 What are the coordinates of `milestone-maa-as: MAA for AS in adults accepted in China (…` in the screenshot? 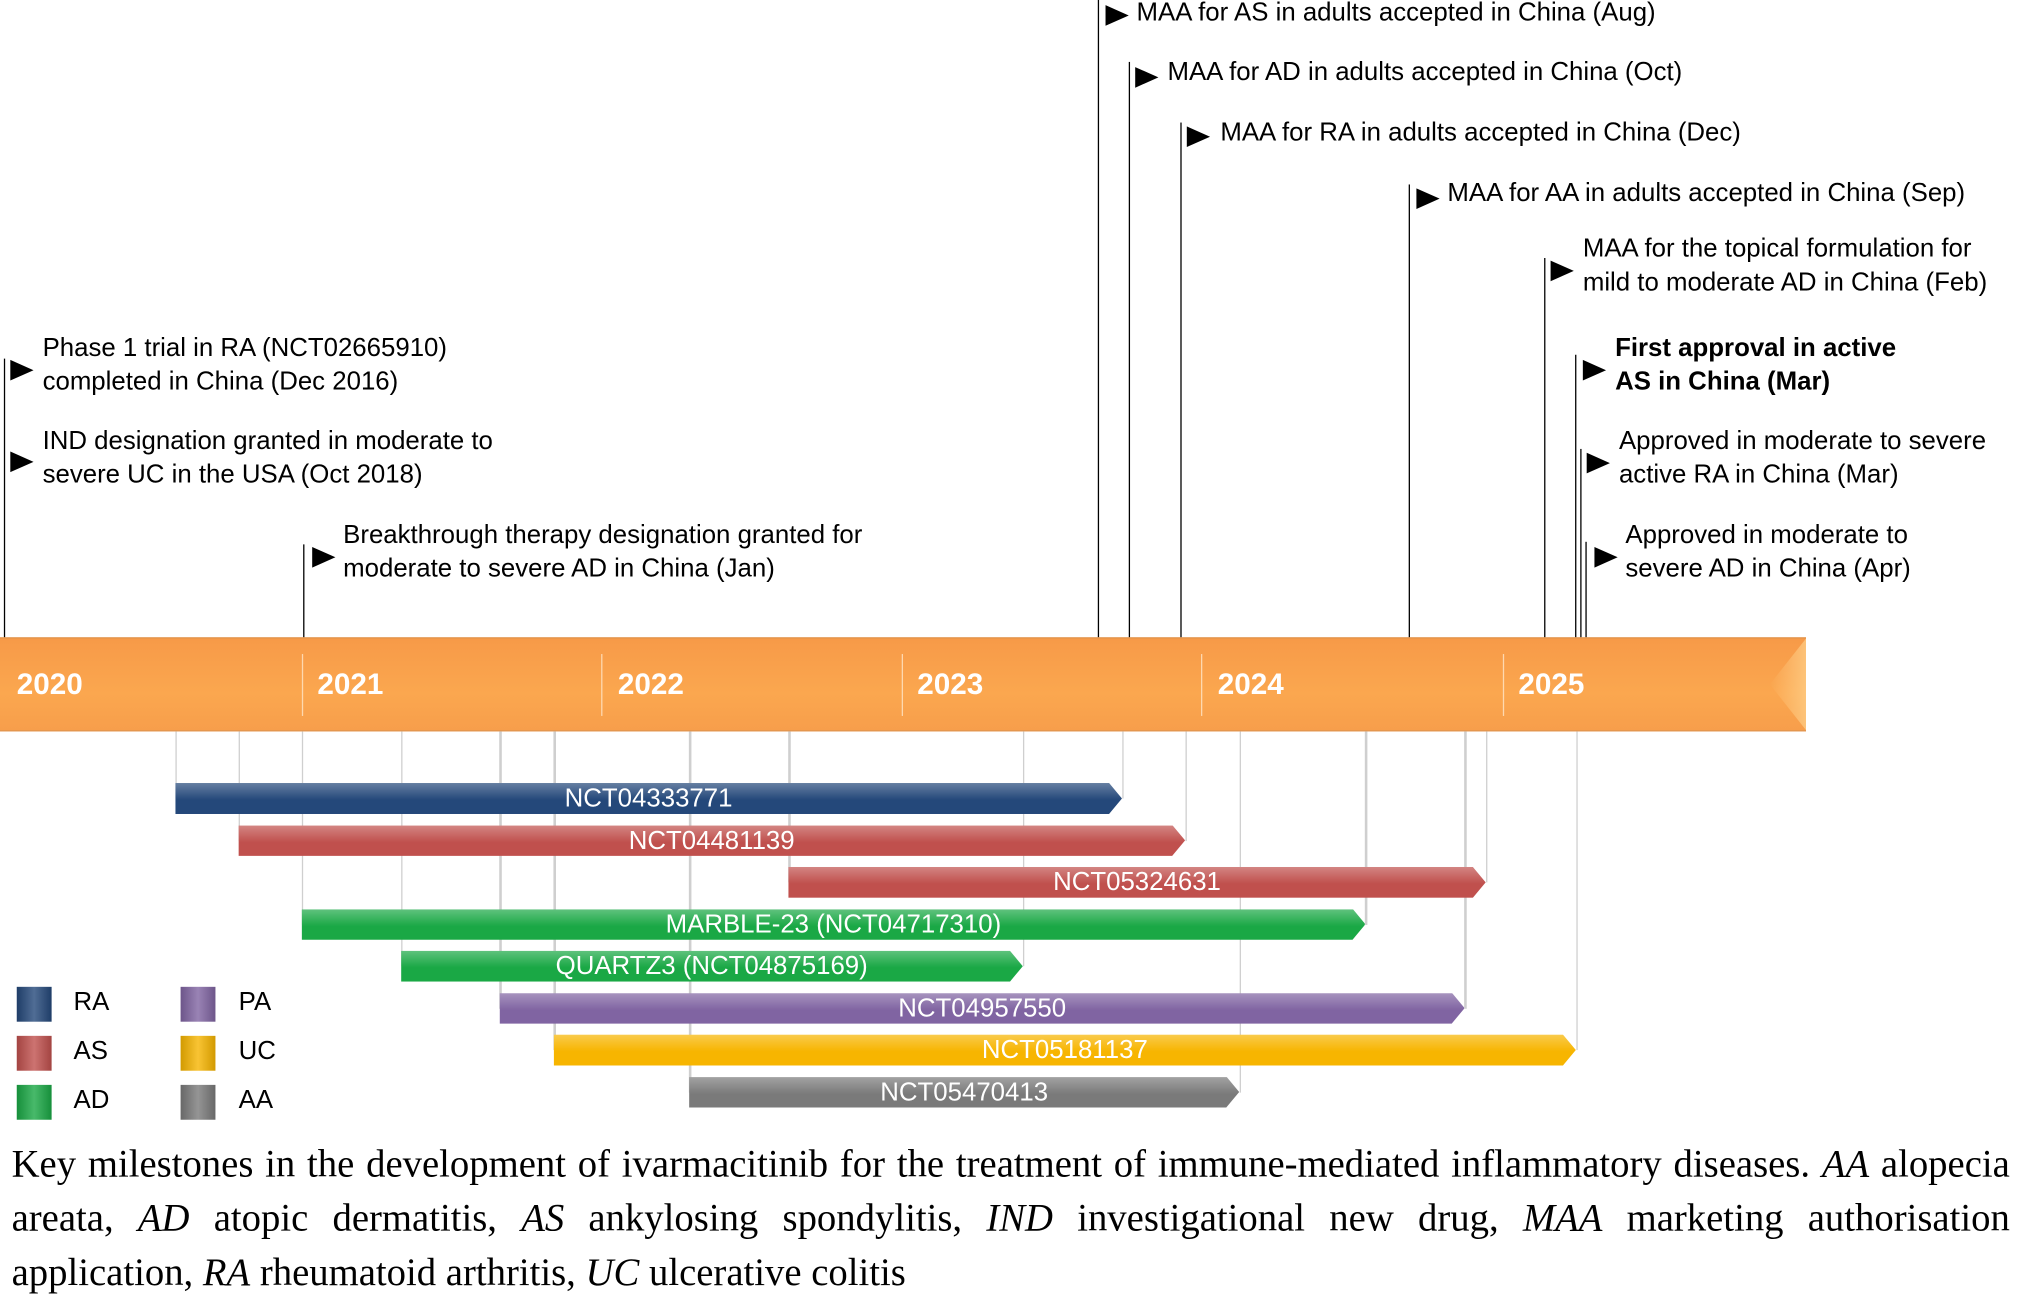 It's located at (1396, 14).